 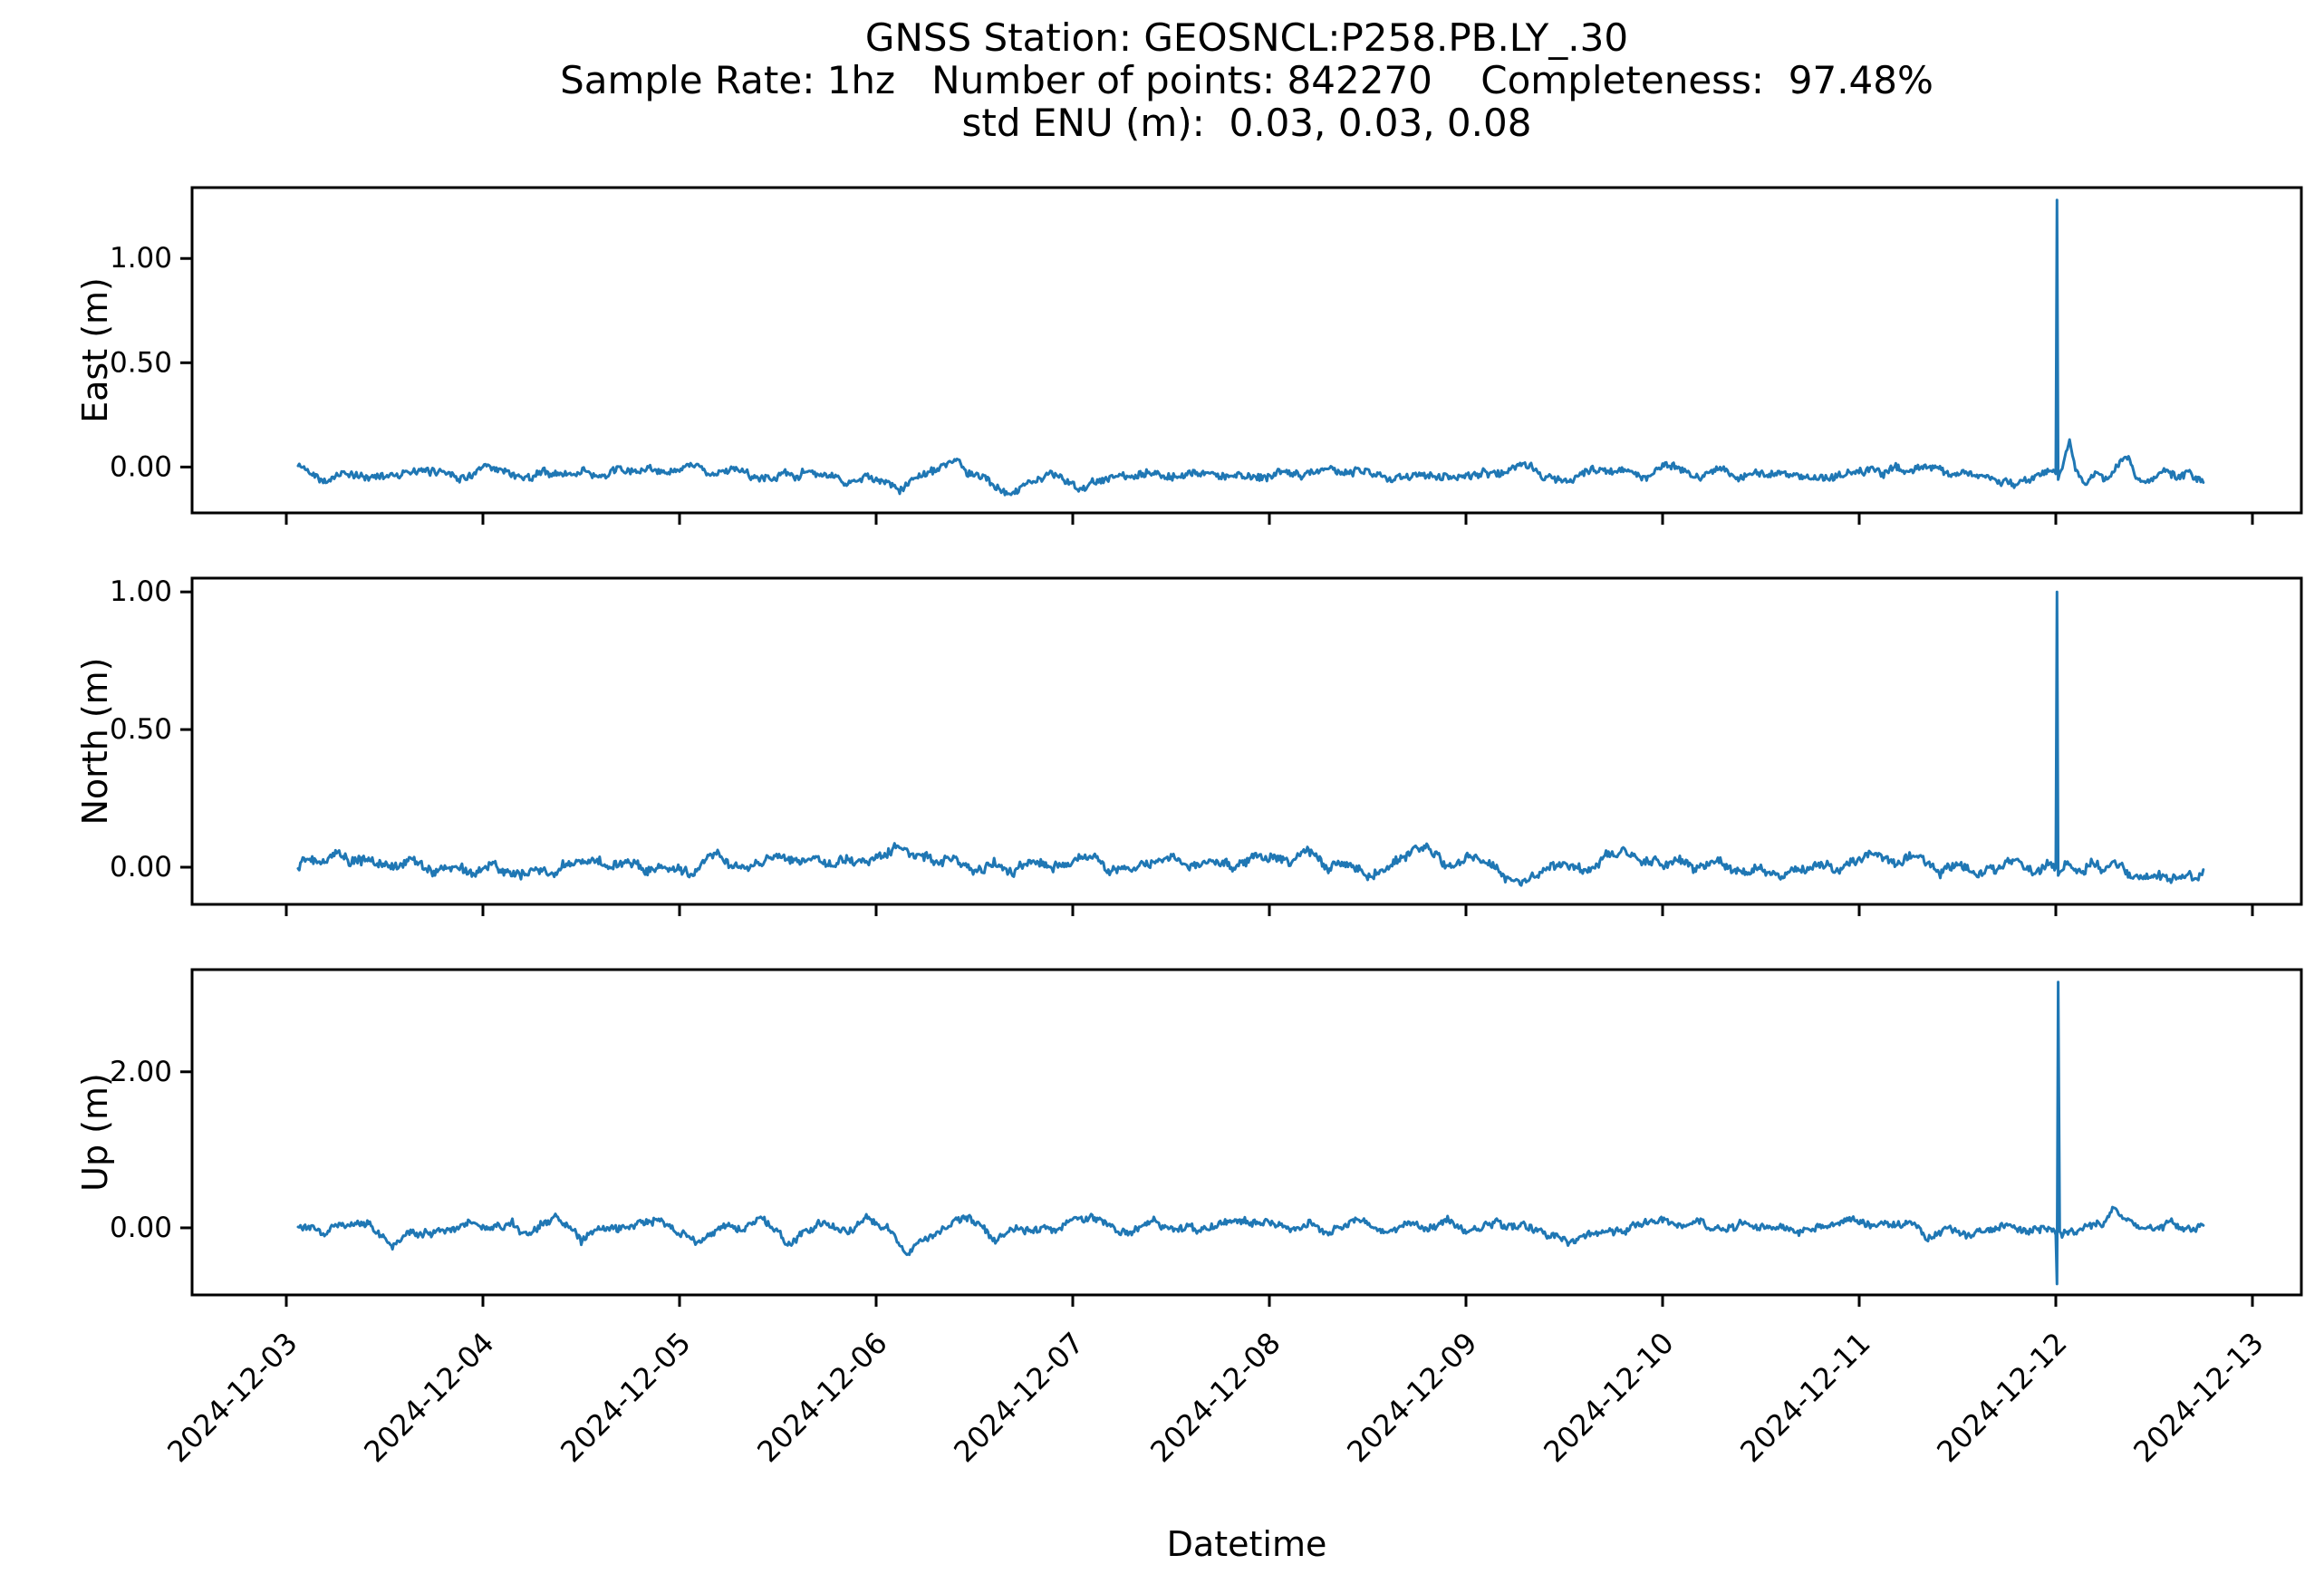 I want to click on up-y-tick-label: 2.00, so click(x=141, y=1072).